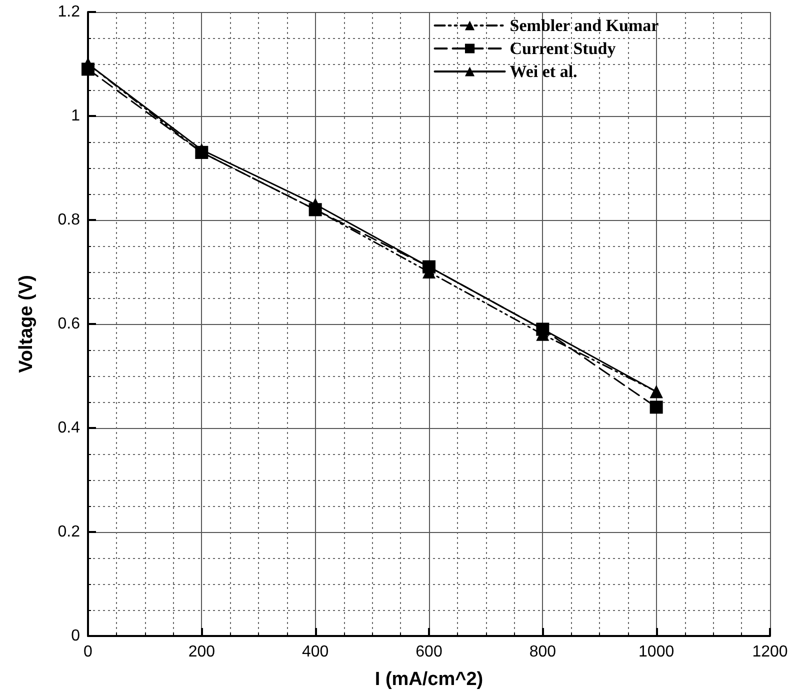  I want to click on x-axis-title: I (mA/cm^2), so click(429, 679).